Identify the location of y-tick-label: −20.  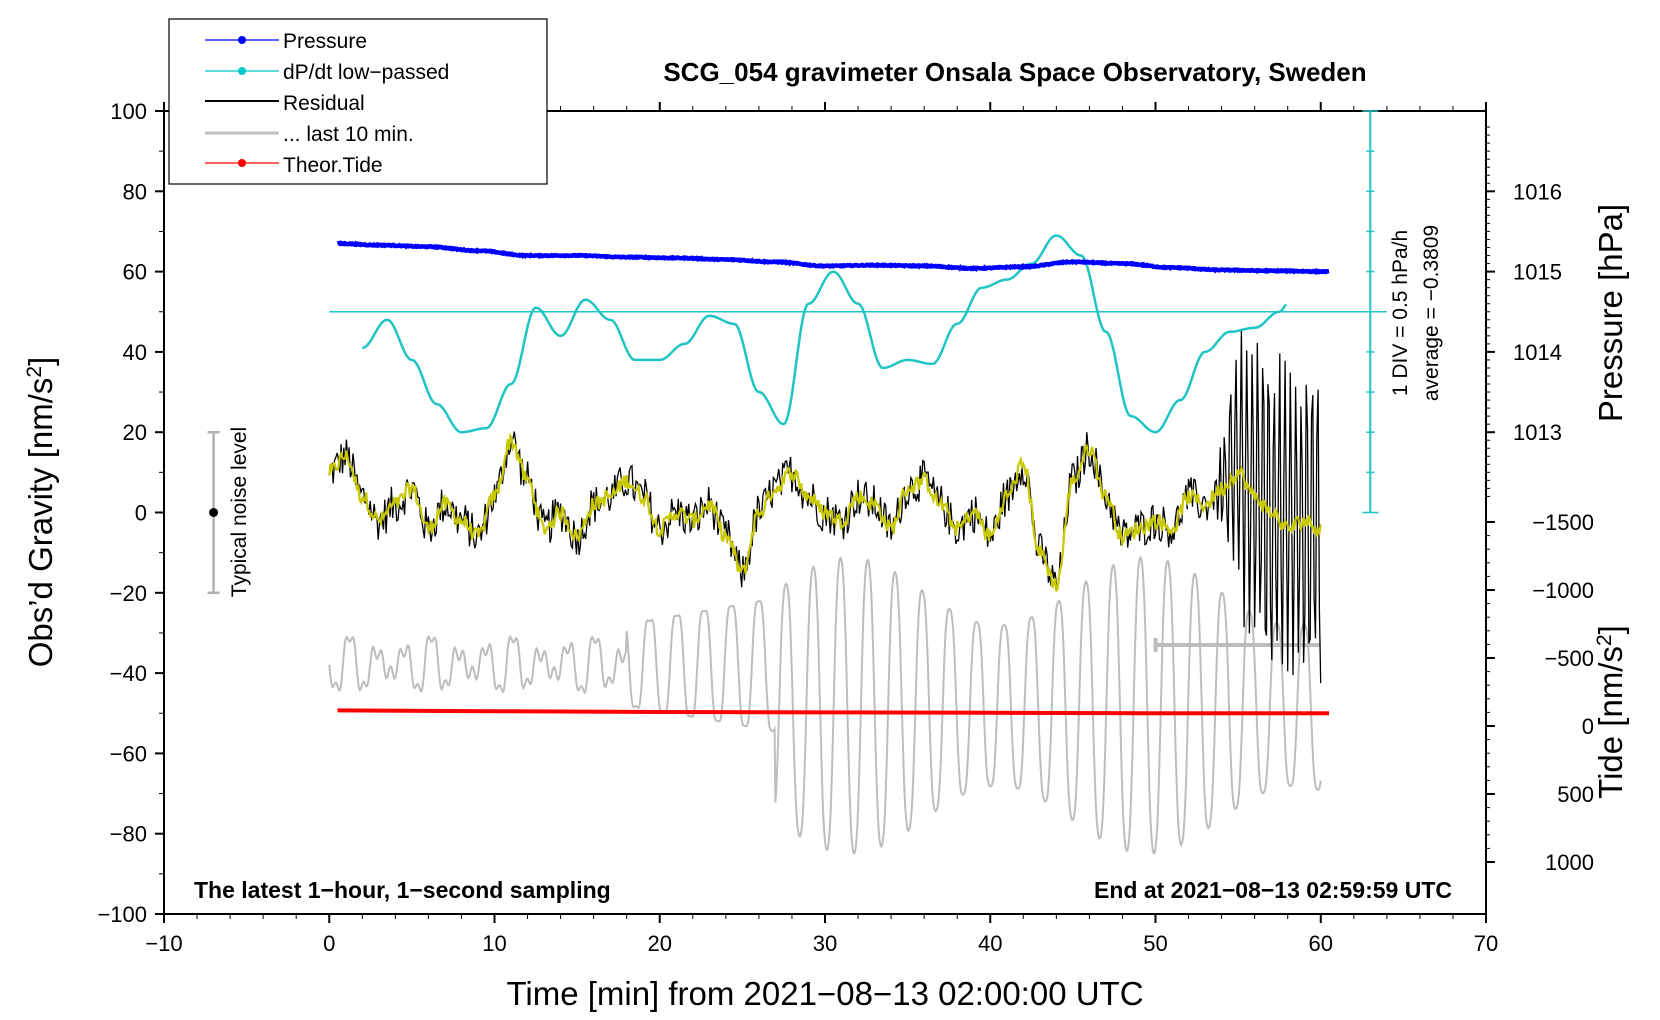
(128, 593).